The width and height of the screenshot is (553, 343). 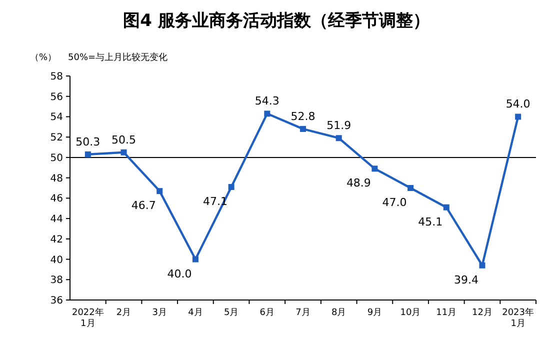 What do you see at coordinates (56, 77) in the screenshot?
I see `y-tick-label: 58` at bounding box center [56, 77].